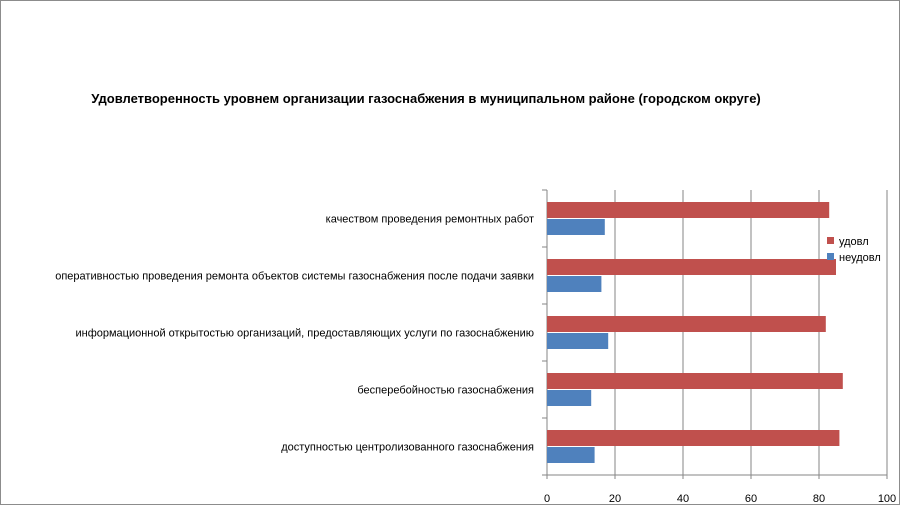 Image resolution: width=900 pixels, height=505 pixels. What do you see at coordinates (430, 220) in the screenshot?
I see `category-label: качеством проведения ремонтных работ` at bounding box center [430, 220].